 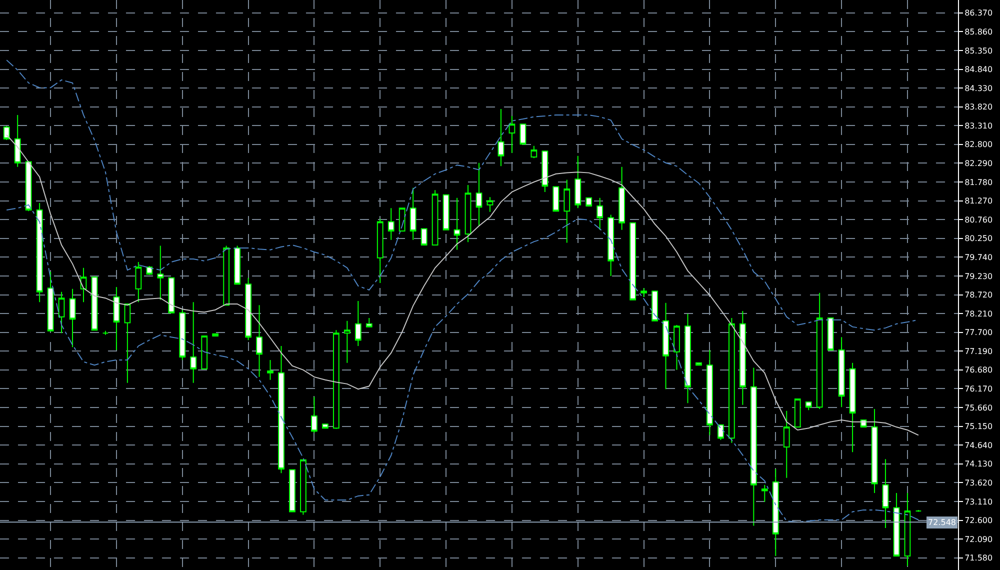 I want to click on y-tick-label: 85.860, so click(x=978, y=31).